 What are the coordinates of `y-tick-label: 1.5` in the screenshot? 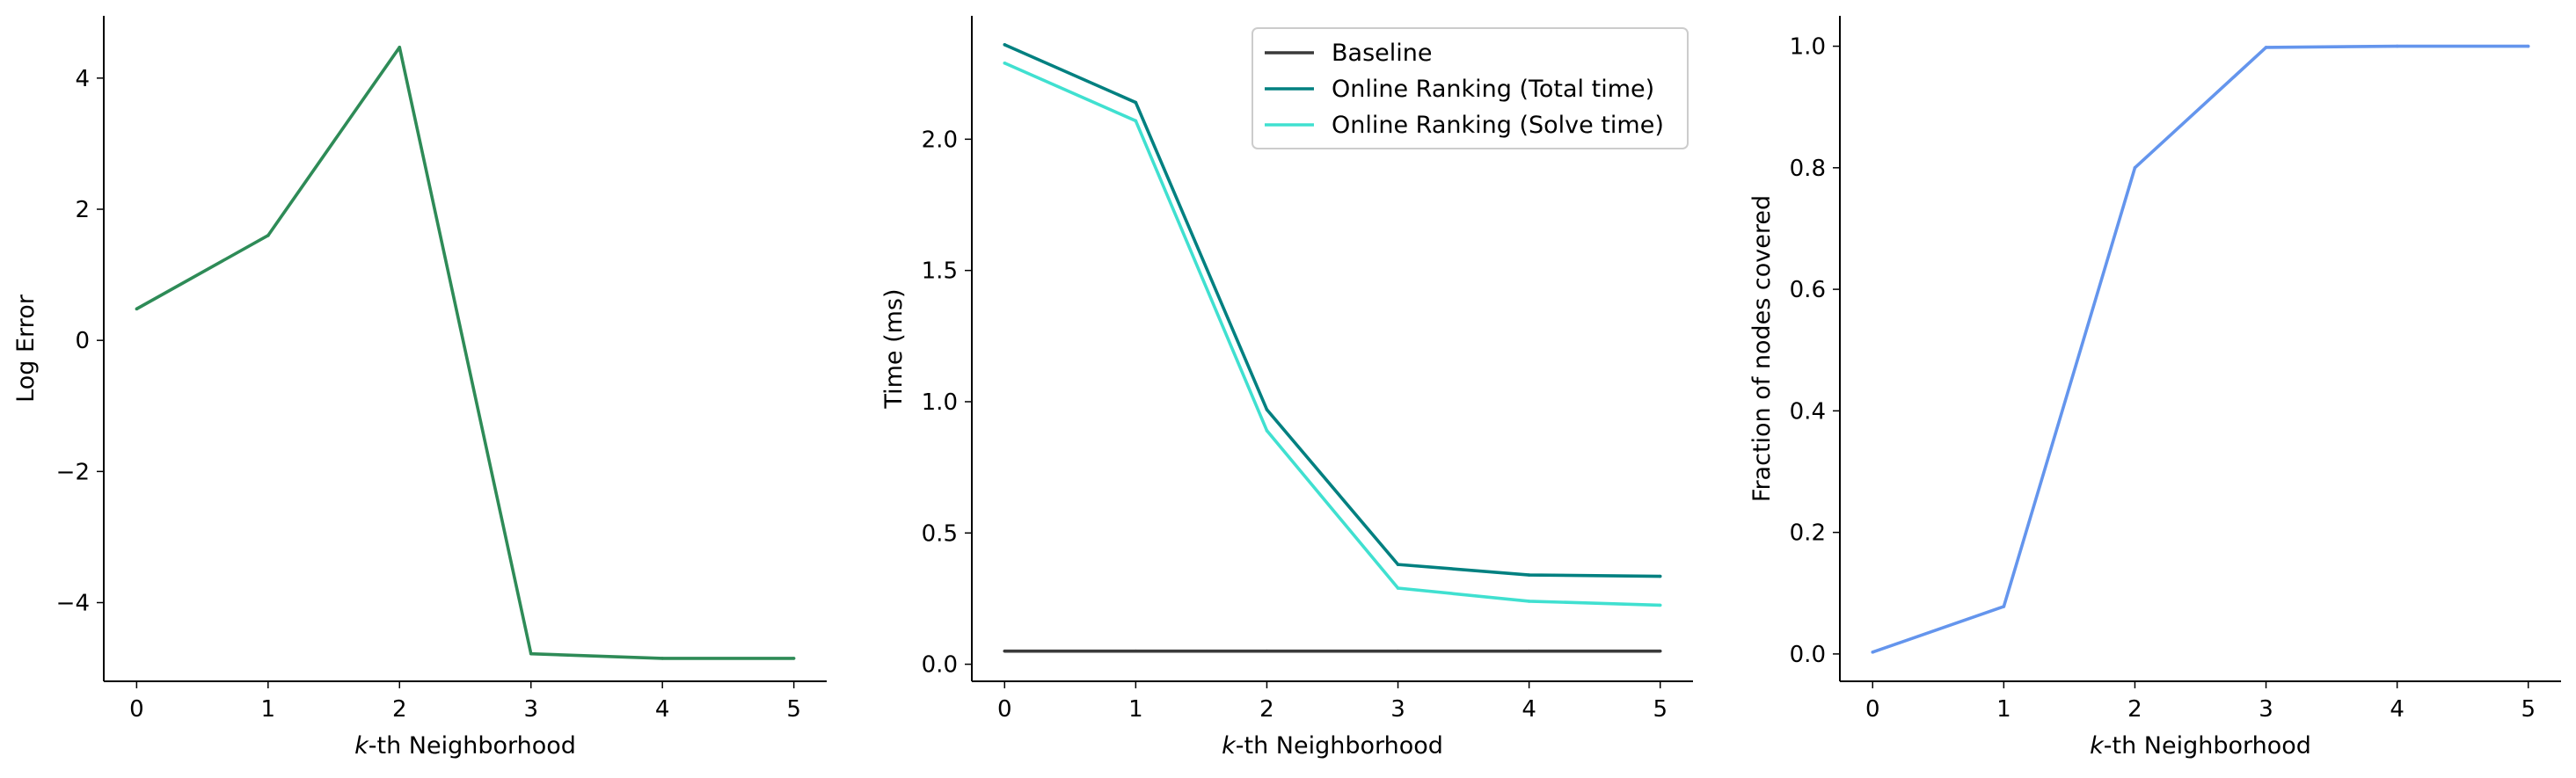 It's located at (940, 271).